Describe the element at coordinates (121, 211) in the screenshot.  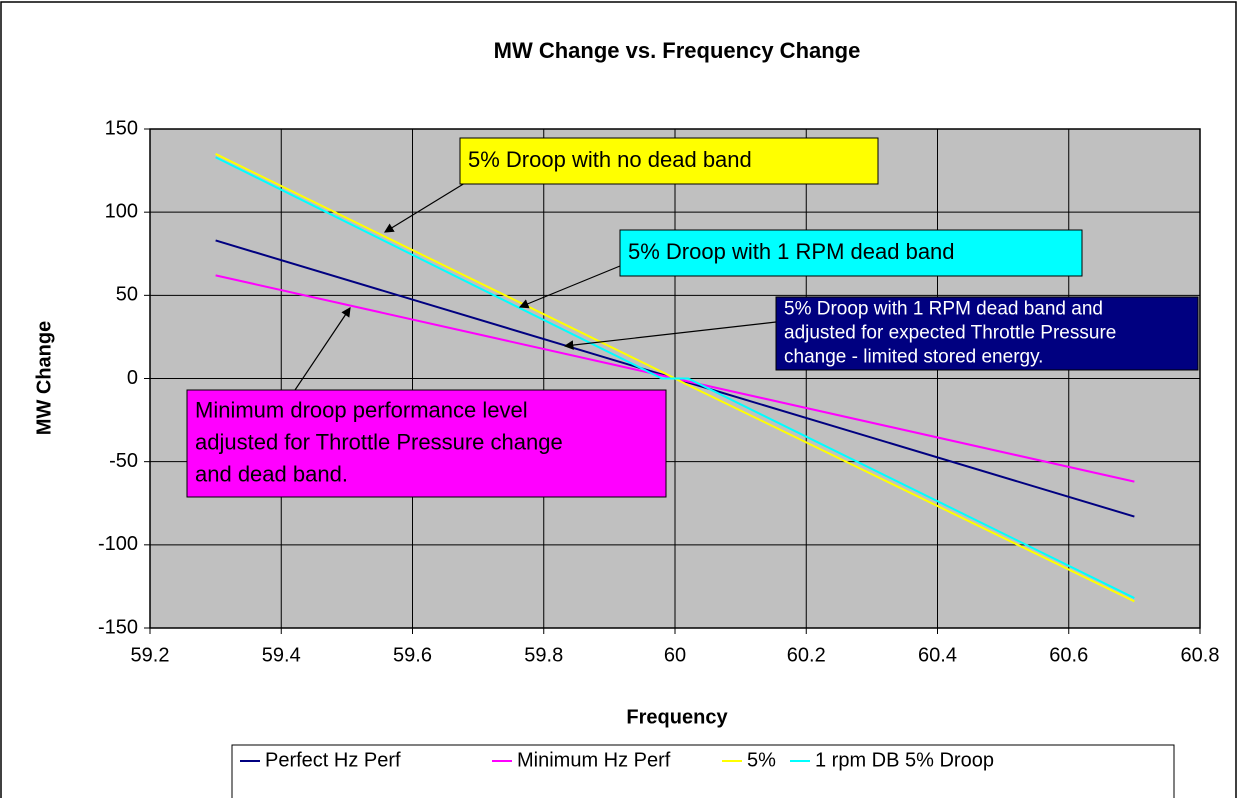
I see `y-tick-label: 100` at that location.